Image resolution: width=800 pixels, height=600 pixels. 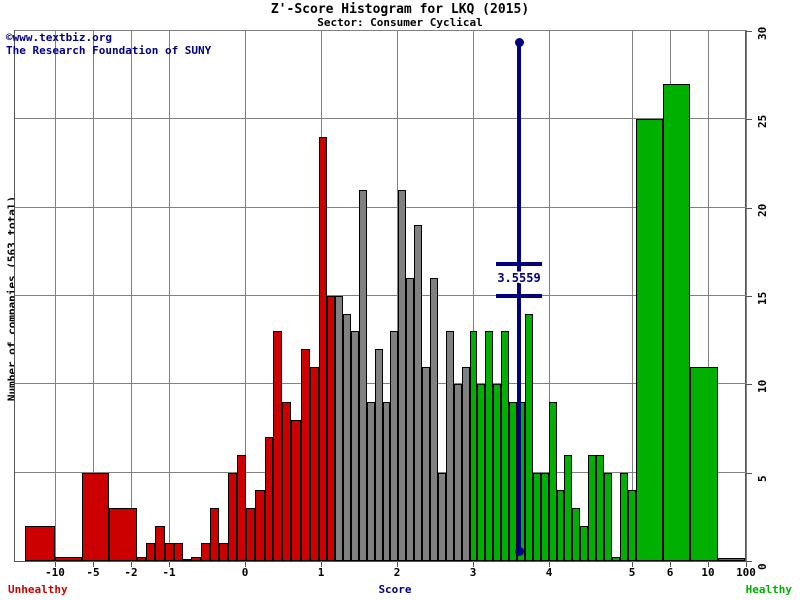 What do you see at coordinates (670, 572) in the screenshot?
I see `x-tick-label-6: 6` at bounding box center [670, 572].